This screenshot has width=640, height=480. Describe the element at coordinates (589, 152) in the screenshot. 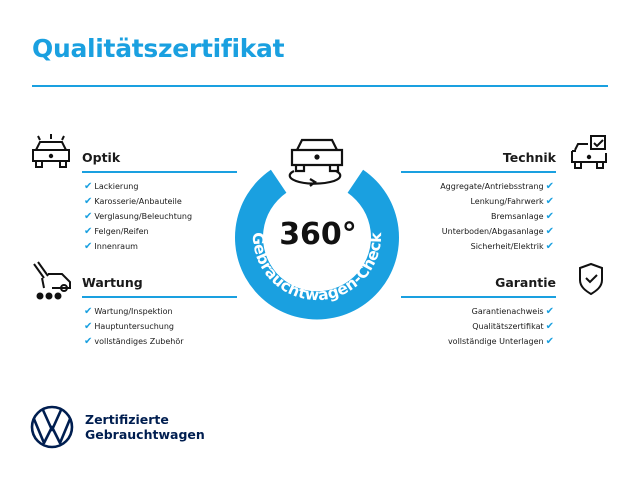

I see `car-checklist-icon` at that location.